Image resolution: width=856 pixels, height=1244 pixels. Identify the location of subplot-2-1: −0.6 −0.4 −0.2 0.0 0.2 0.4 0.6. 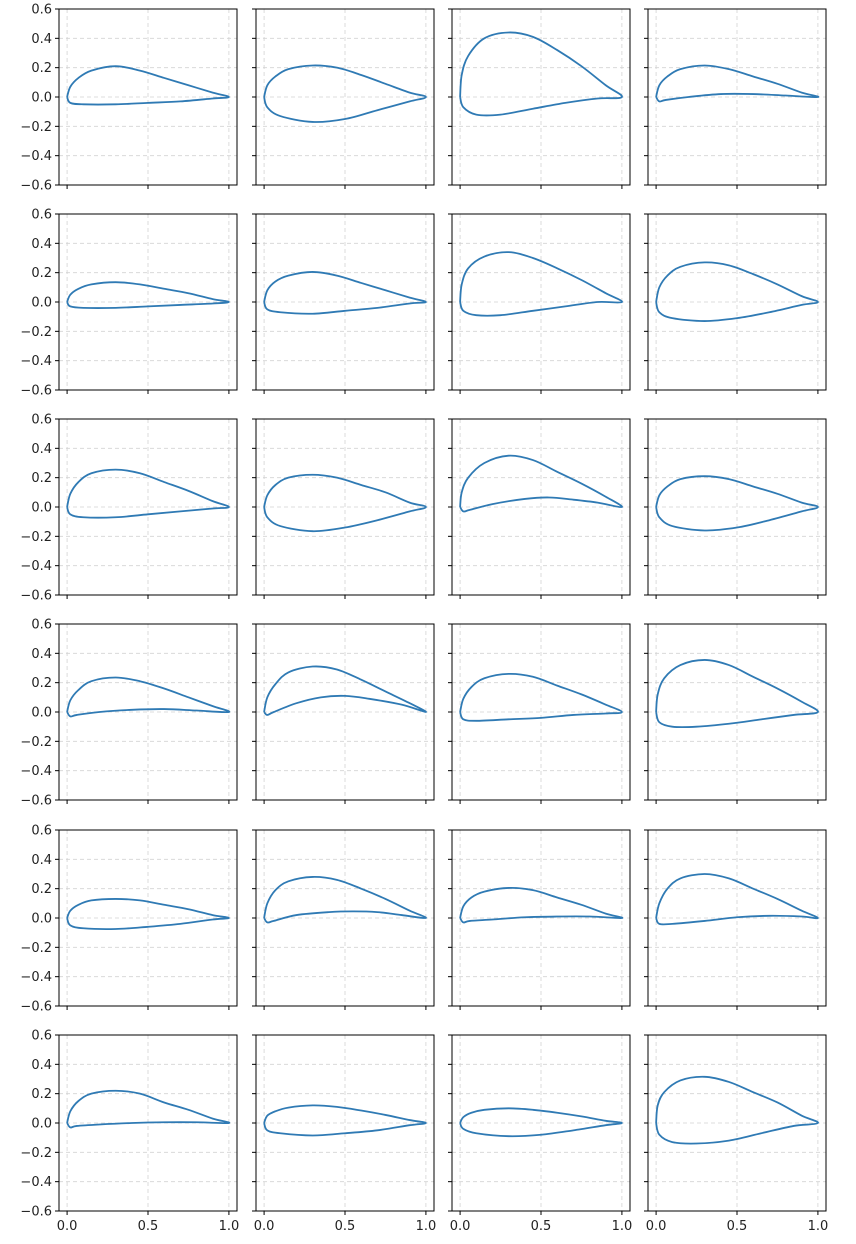
(129, 303).